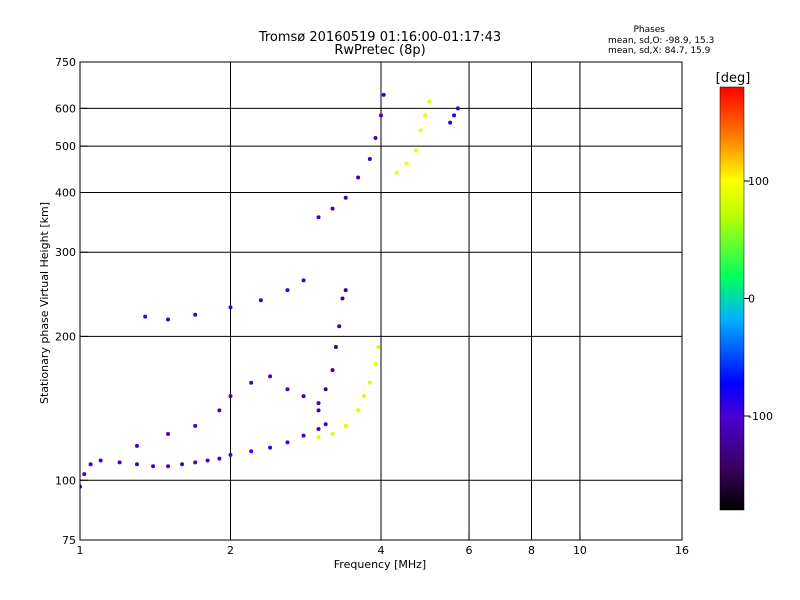 This screenshot has width=800, height=600. What do you see at coordinates (65, 62) in the screenshot?
I see `y-tick-label: 750` at bounding box center [65, 62].